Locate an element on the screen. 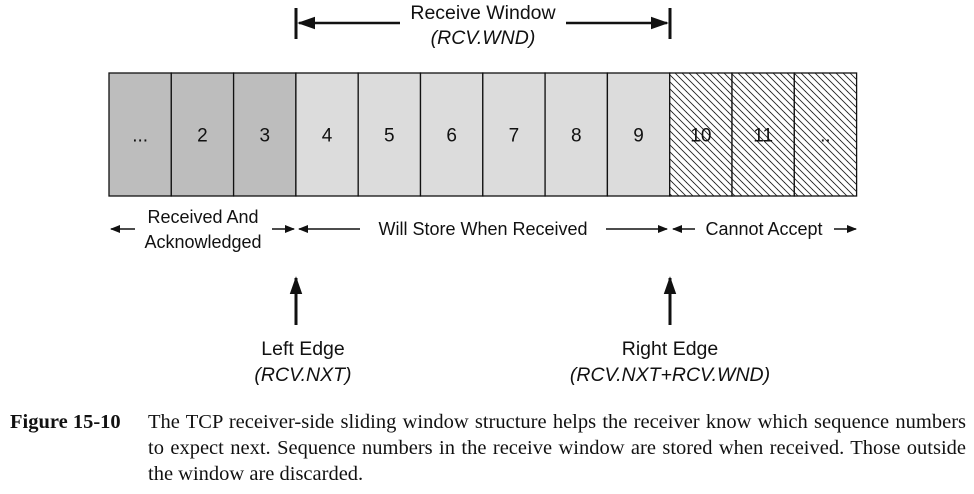  sequence-number-label: 11 is located at coordinates (763, 136).